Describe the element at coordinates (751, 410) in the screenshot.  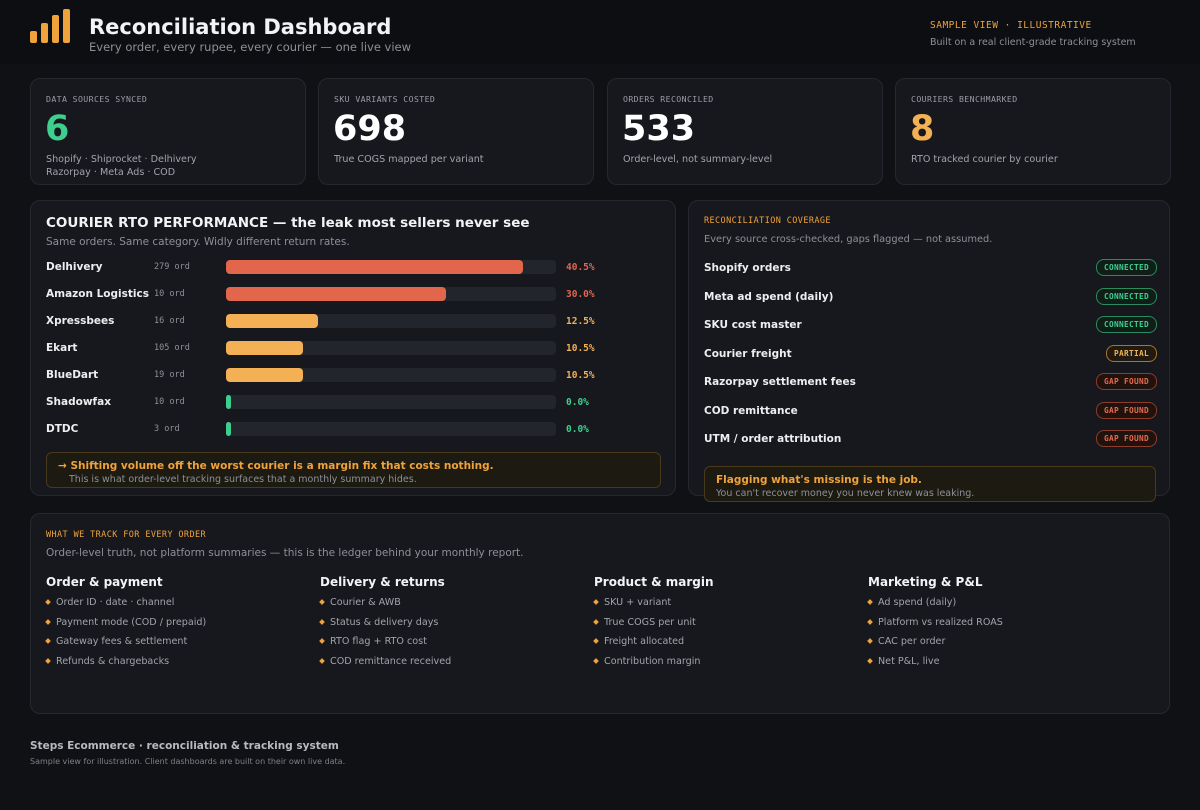
I see `coverage-source-name: COD remittance` at that location.